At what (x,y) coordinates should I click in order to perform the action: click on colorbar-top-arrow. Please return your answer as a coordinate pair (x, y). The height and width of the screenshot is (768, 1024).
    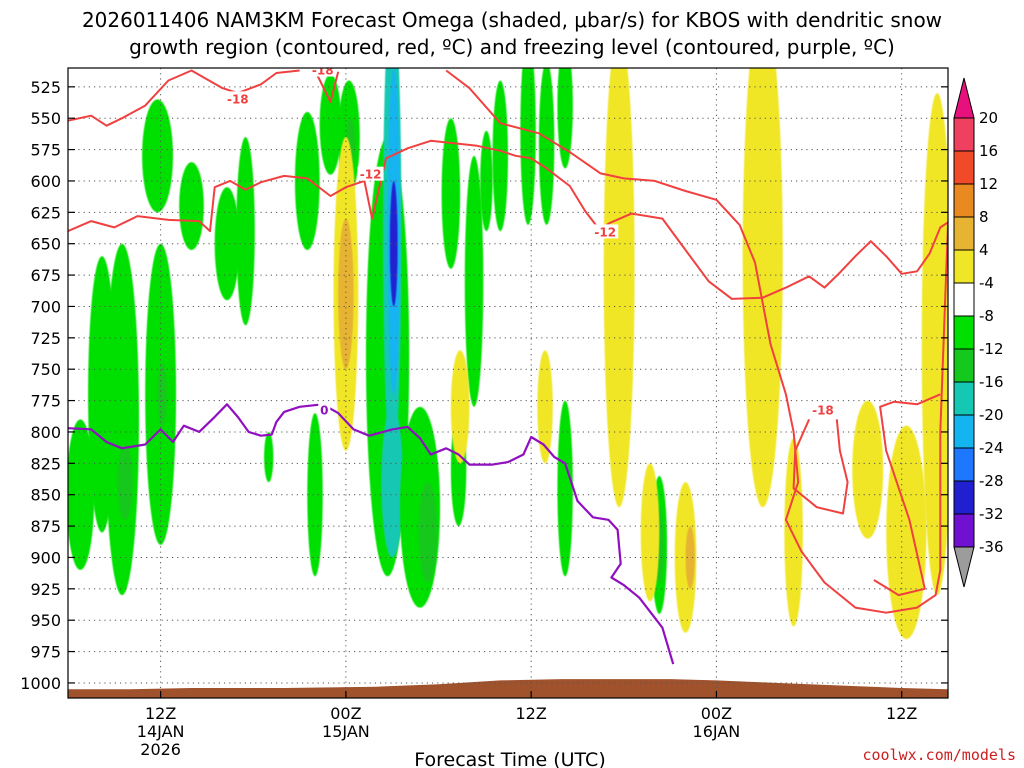
    Looking at the image, I should click on (964, 98).